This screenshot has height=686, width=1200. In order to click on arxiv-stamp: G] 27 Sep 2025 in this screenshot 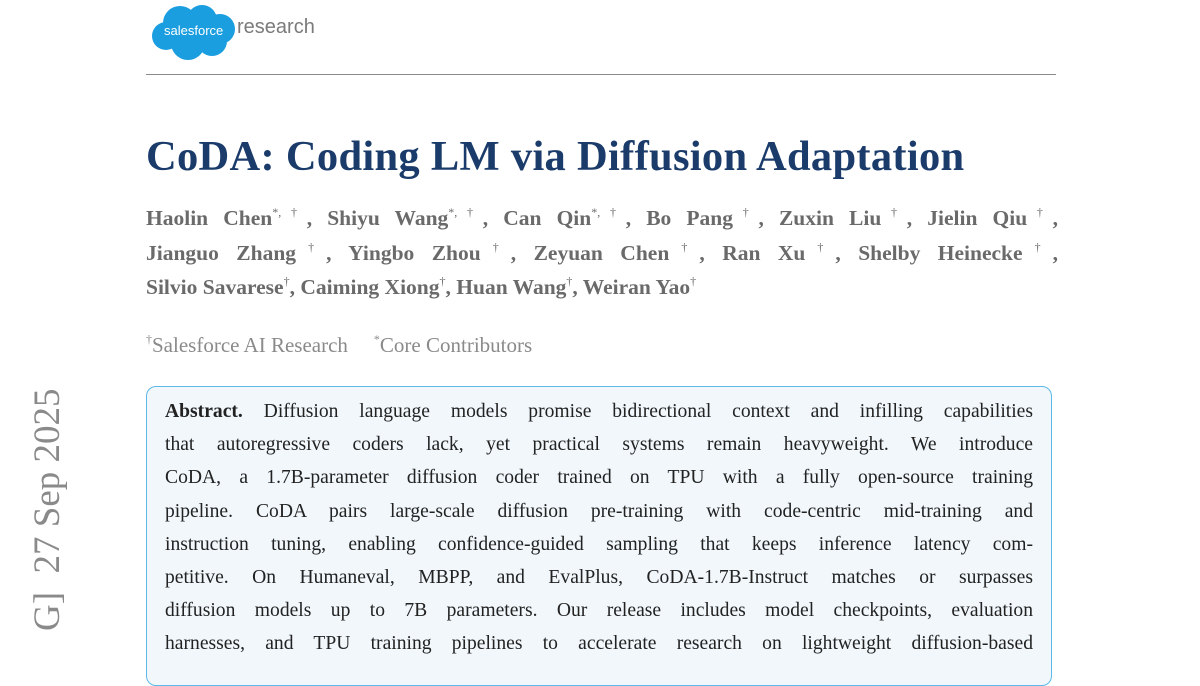, I will do `click(47, 509)`.